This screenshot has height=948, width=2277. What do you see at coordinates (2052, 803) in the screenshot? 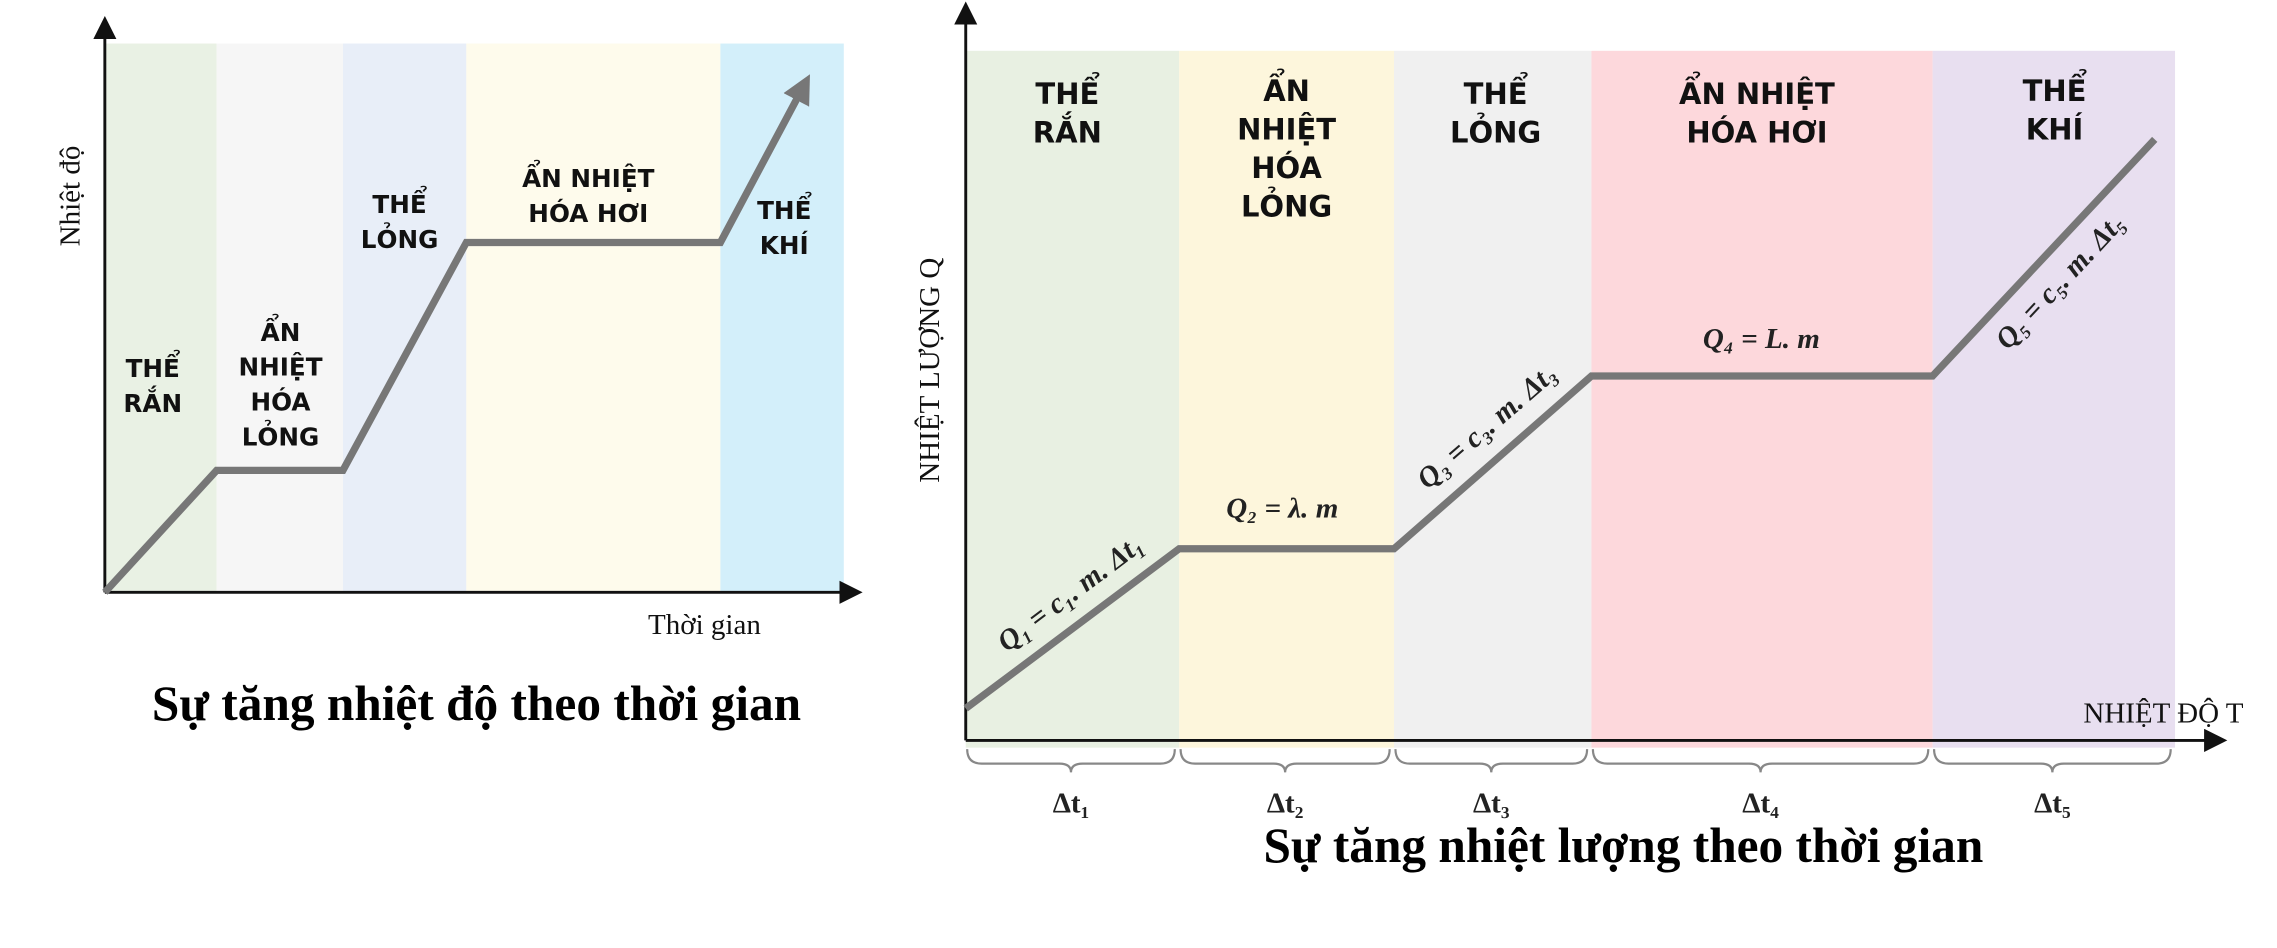
I see `interval-label: Δt₅` at bounding box center [2052, 803].